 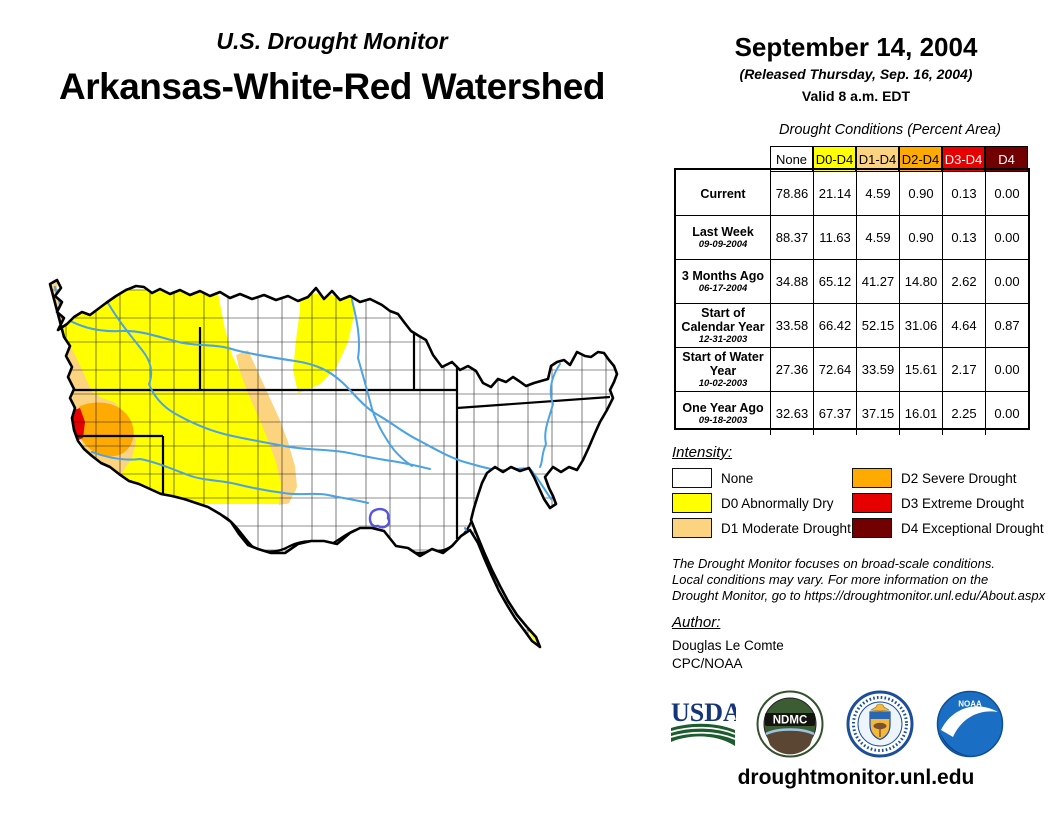 What do you see at coordinates (920, 413) in the screenshot?
I see `table-cell: 16.01` at bounding box center [920, 413].